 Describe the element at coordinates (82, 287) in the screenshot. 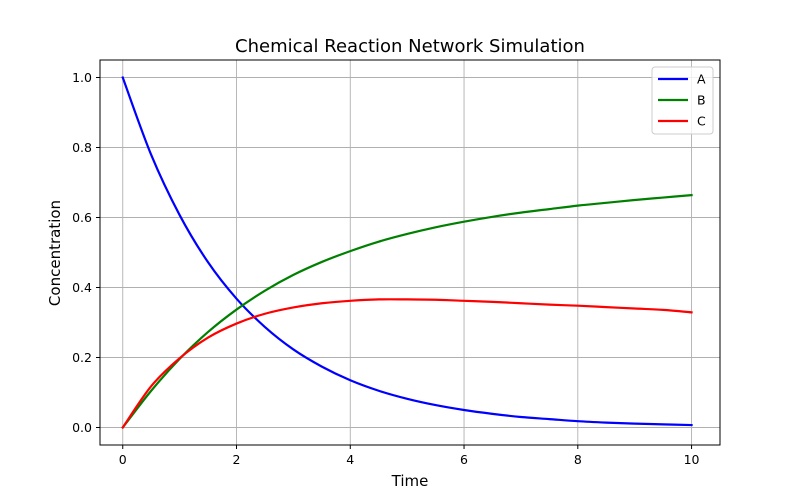

I see `y-tick-label: 0.4` at that location.